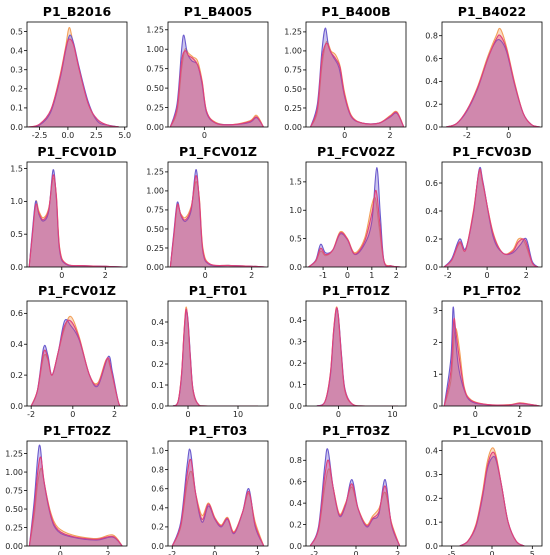 This screenshot has width=550, height=555. What do you see at coordinates (76, 152) in the screenshot?
I see `panel-title: P1_FCV01D` at bounding box center [76, 152].